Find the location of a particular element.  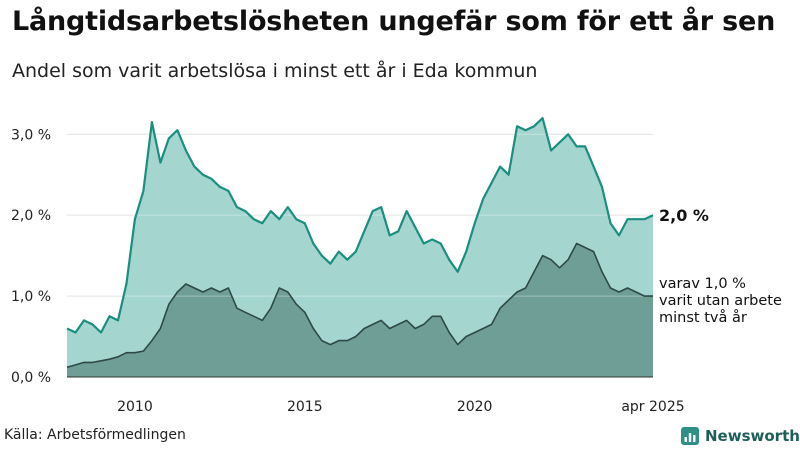

y-tick-label: 0,0 % is located at coordinates (31, 378).